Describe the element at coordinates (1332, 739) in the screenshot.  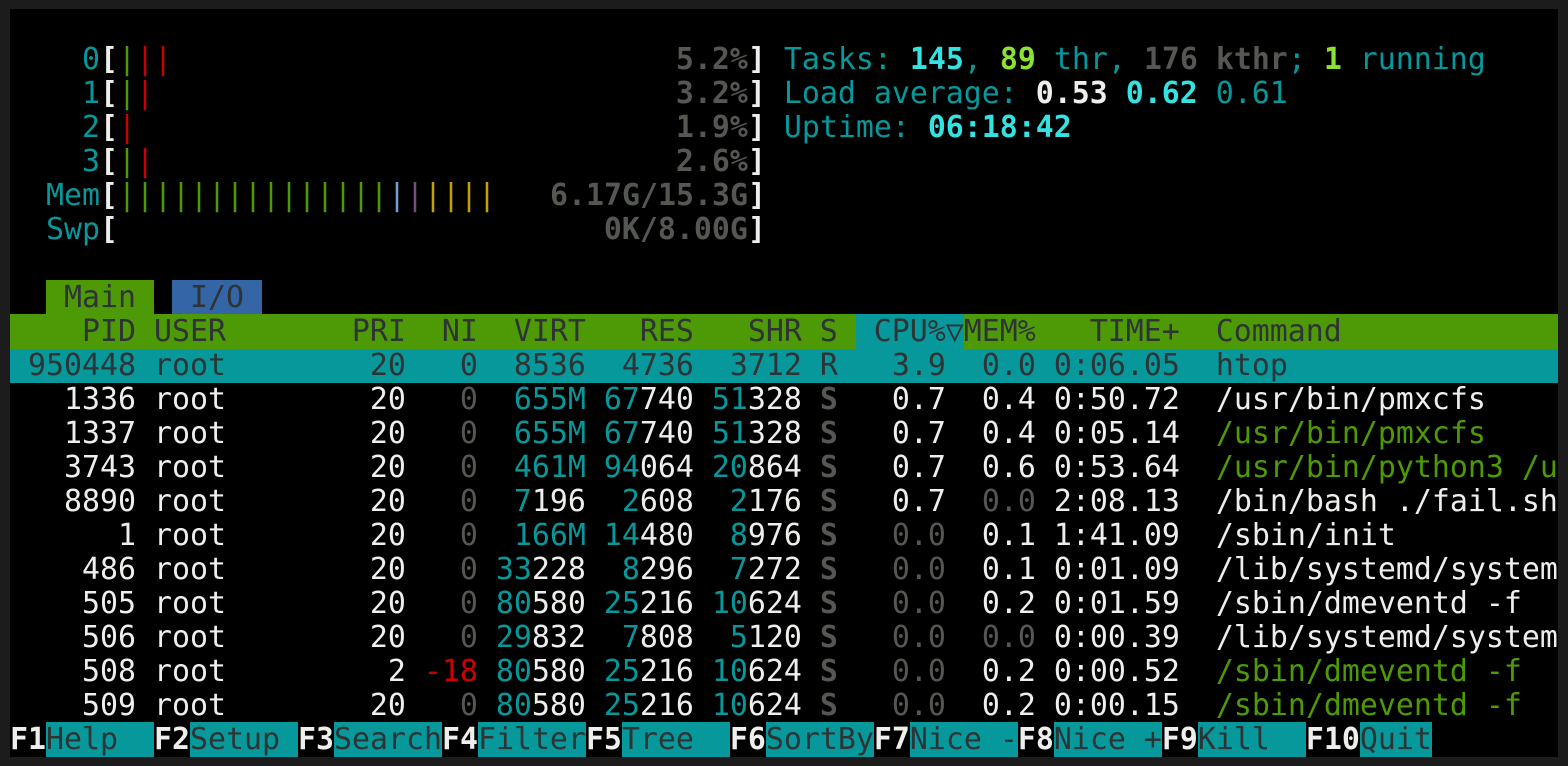
I see `fkey-f10: F10` at that location.